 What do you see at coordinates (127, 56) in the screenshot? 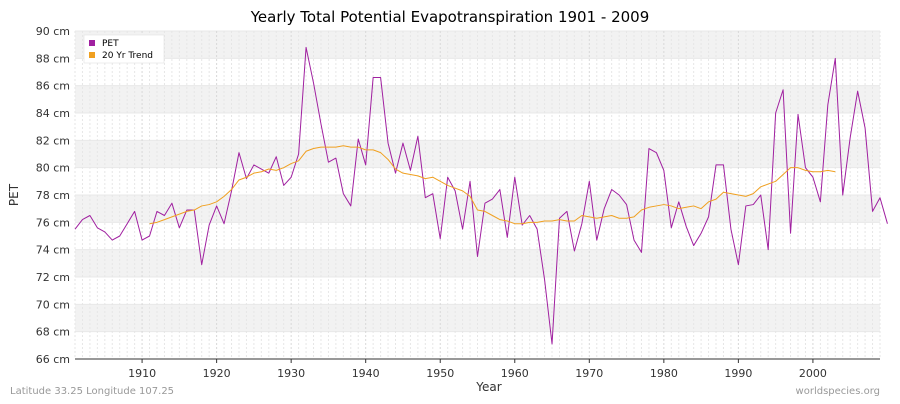
I see `legend-label-trend: 20 Yr Trend` at bounding box center [127, 56].